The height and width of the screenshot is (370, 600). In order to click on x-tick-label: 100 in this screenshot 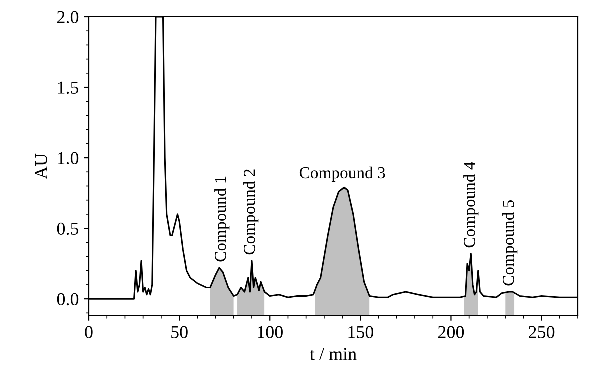, I will do `click(270, 332)`.